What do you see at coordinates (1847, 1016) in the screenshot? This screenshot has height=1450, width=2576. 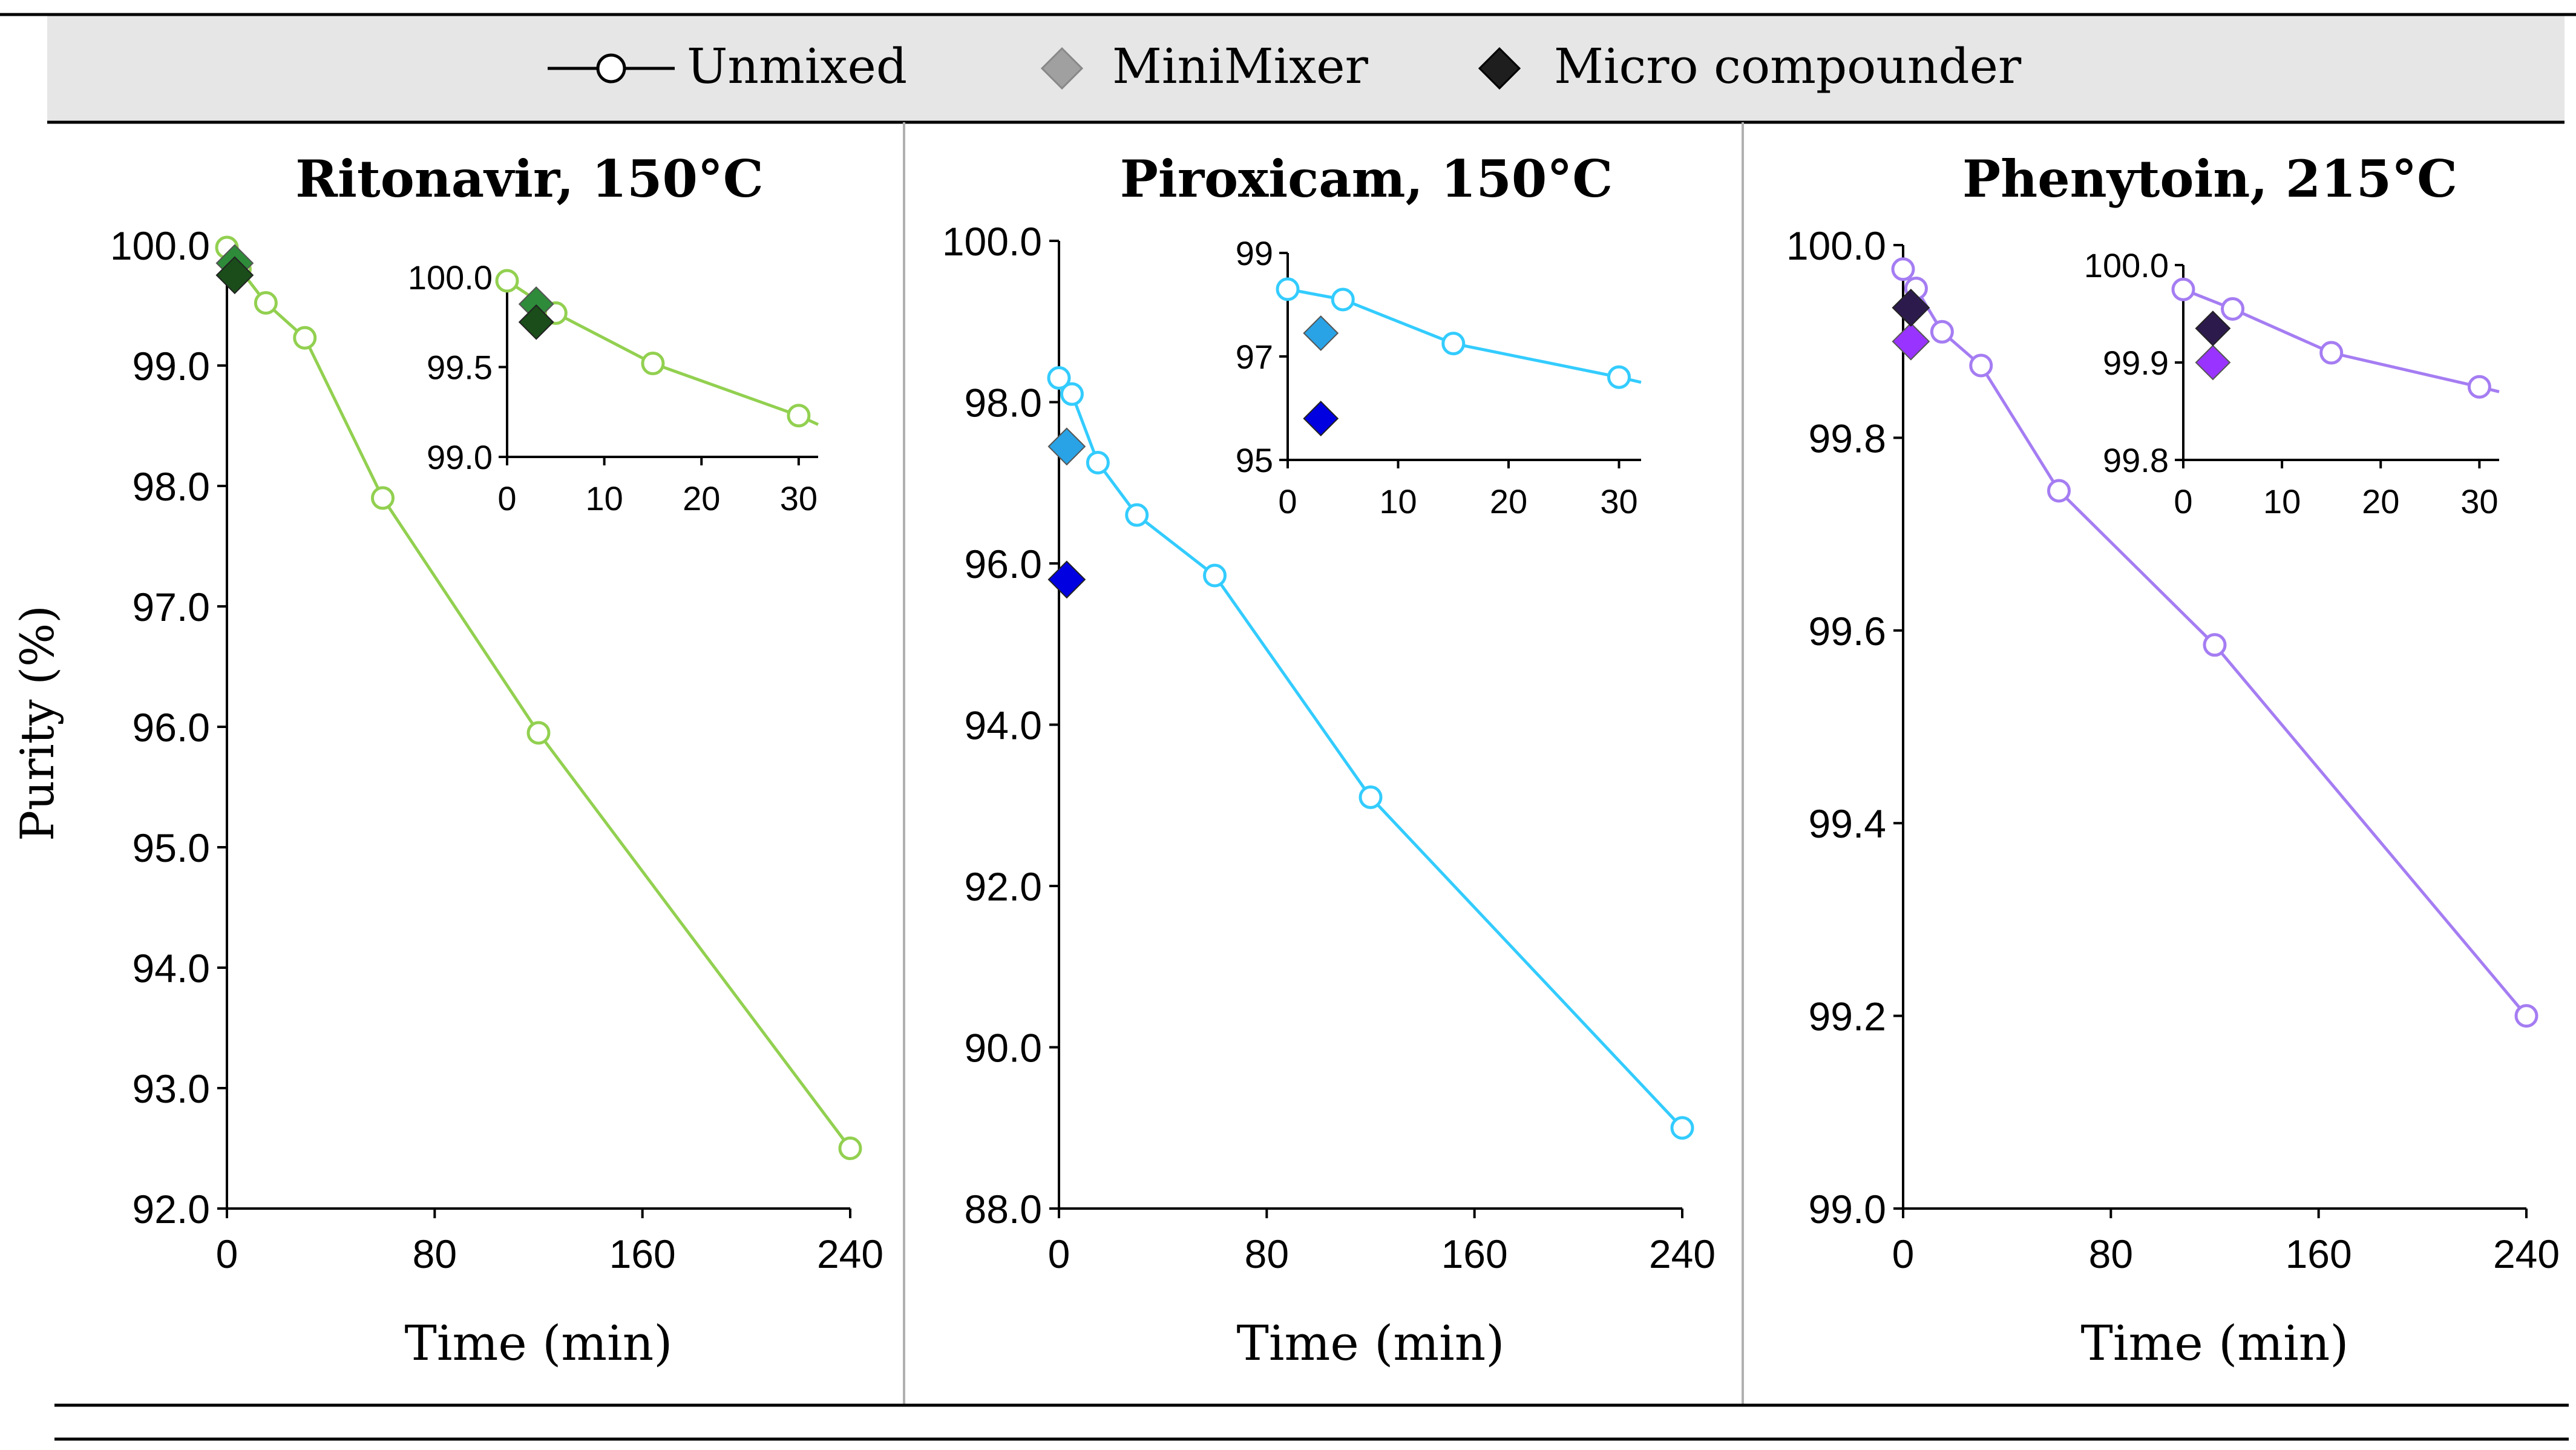 I see `y-tick-label: 99.2` at bounding box center [1847, 1016].